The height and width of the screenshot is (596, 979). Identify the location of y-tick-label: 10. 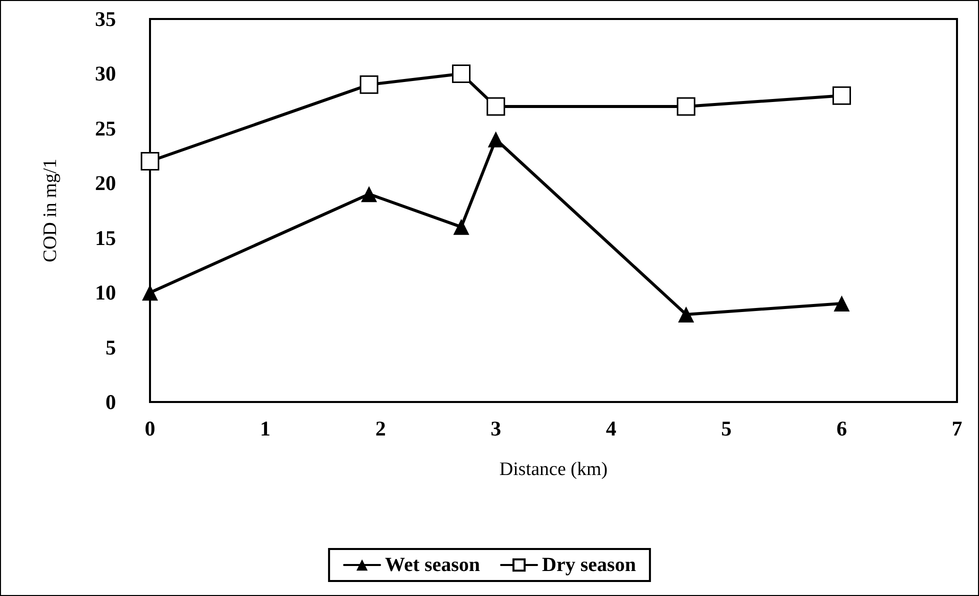
(105, 292).